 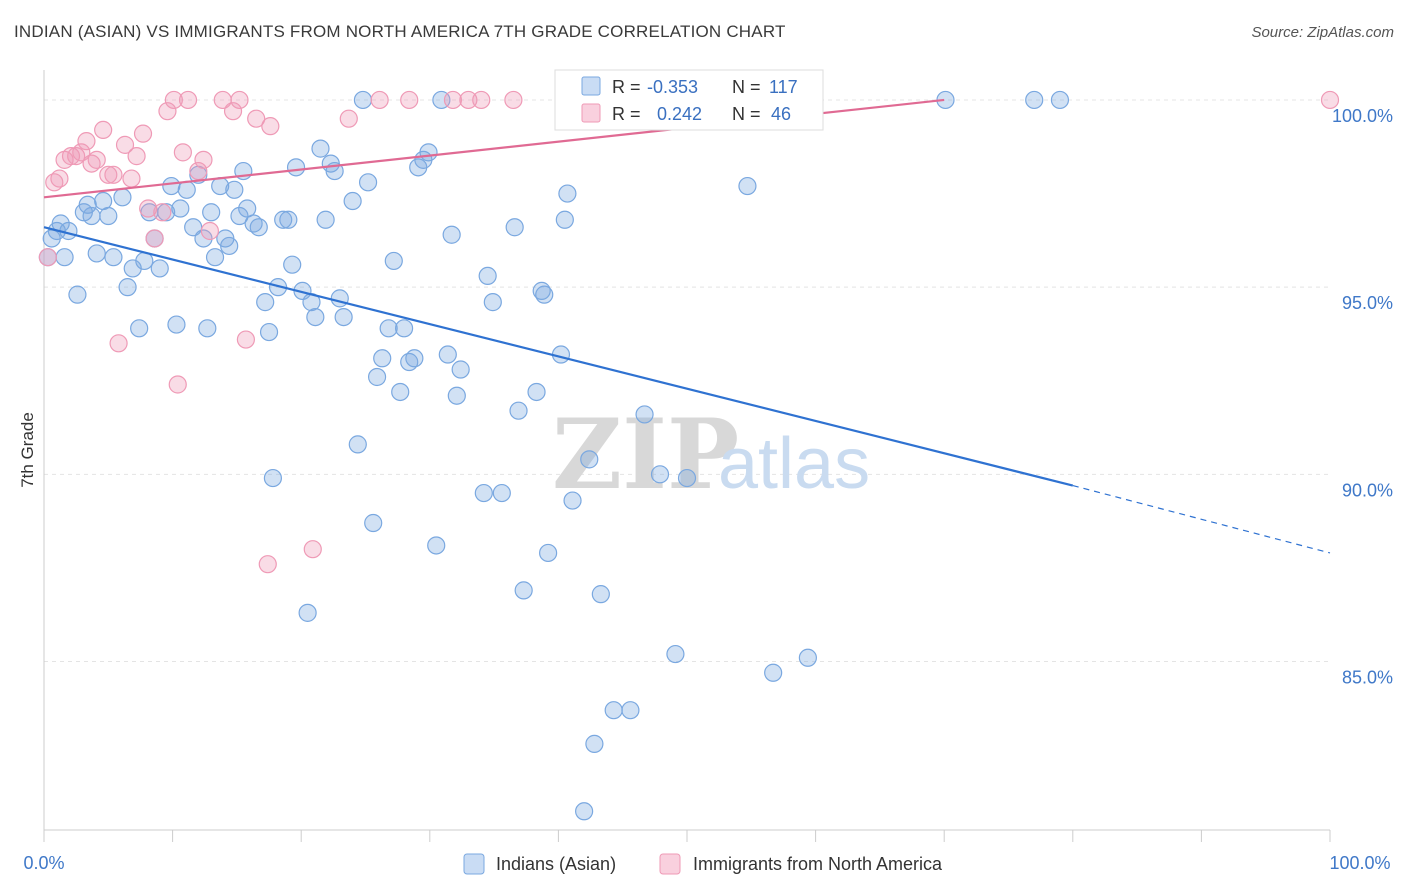 I want to click on watermark-zip: ZIP, so click(x=645, y=454).